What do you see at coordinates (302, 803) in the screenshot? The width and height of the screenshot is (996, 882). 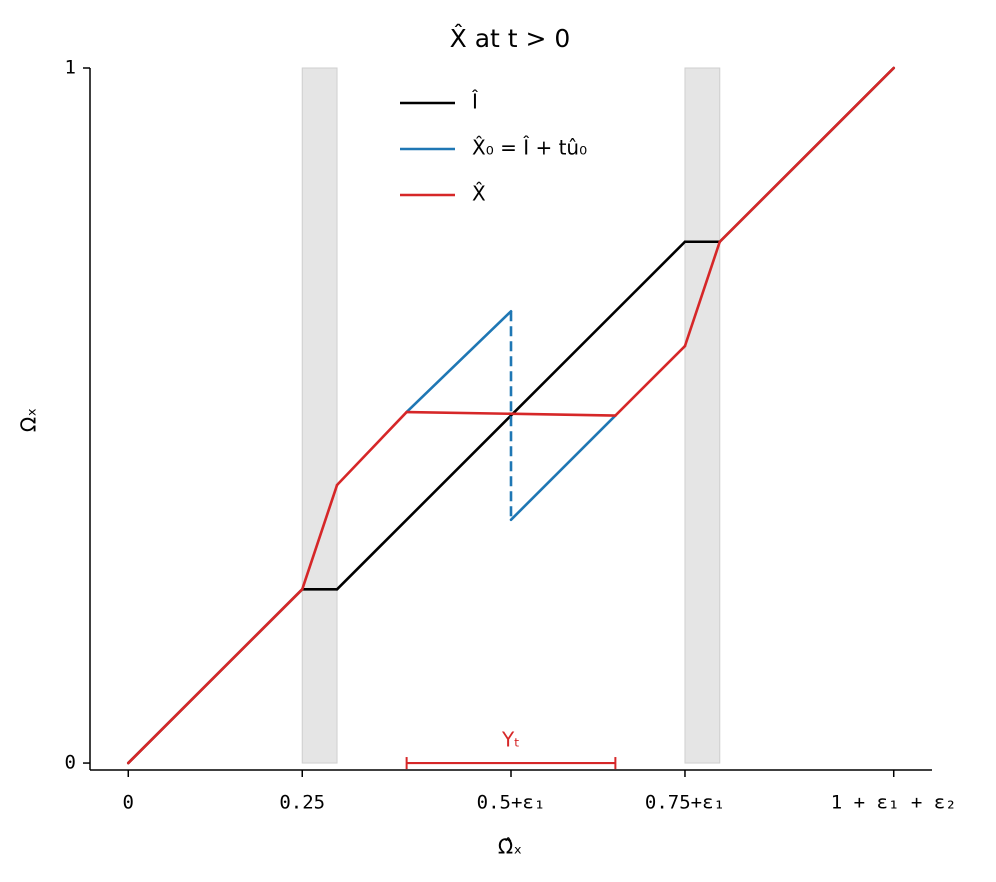 I see `x-tick-label: 0.25` at bounding box center [302, 803].